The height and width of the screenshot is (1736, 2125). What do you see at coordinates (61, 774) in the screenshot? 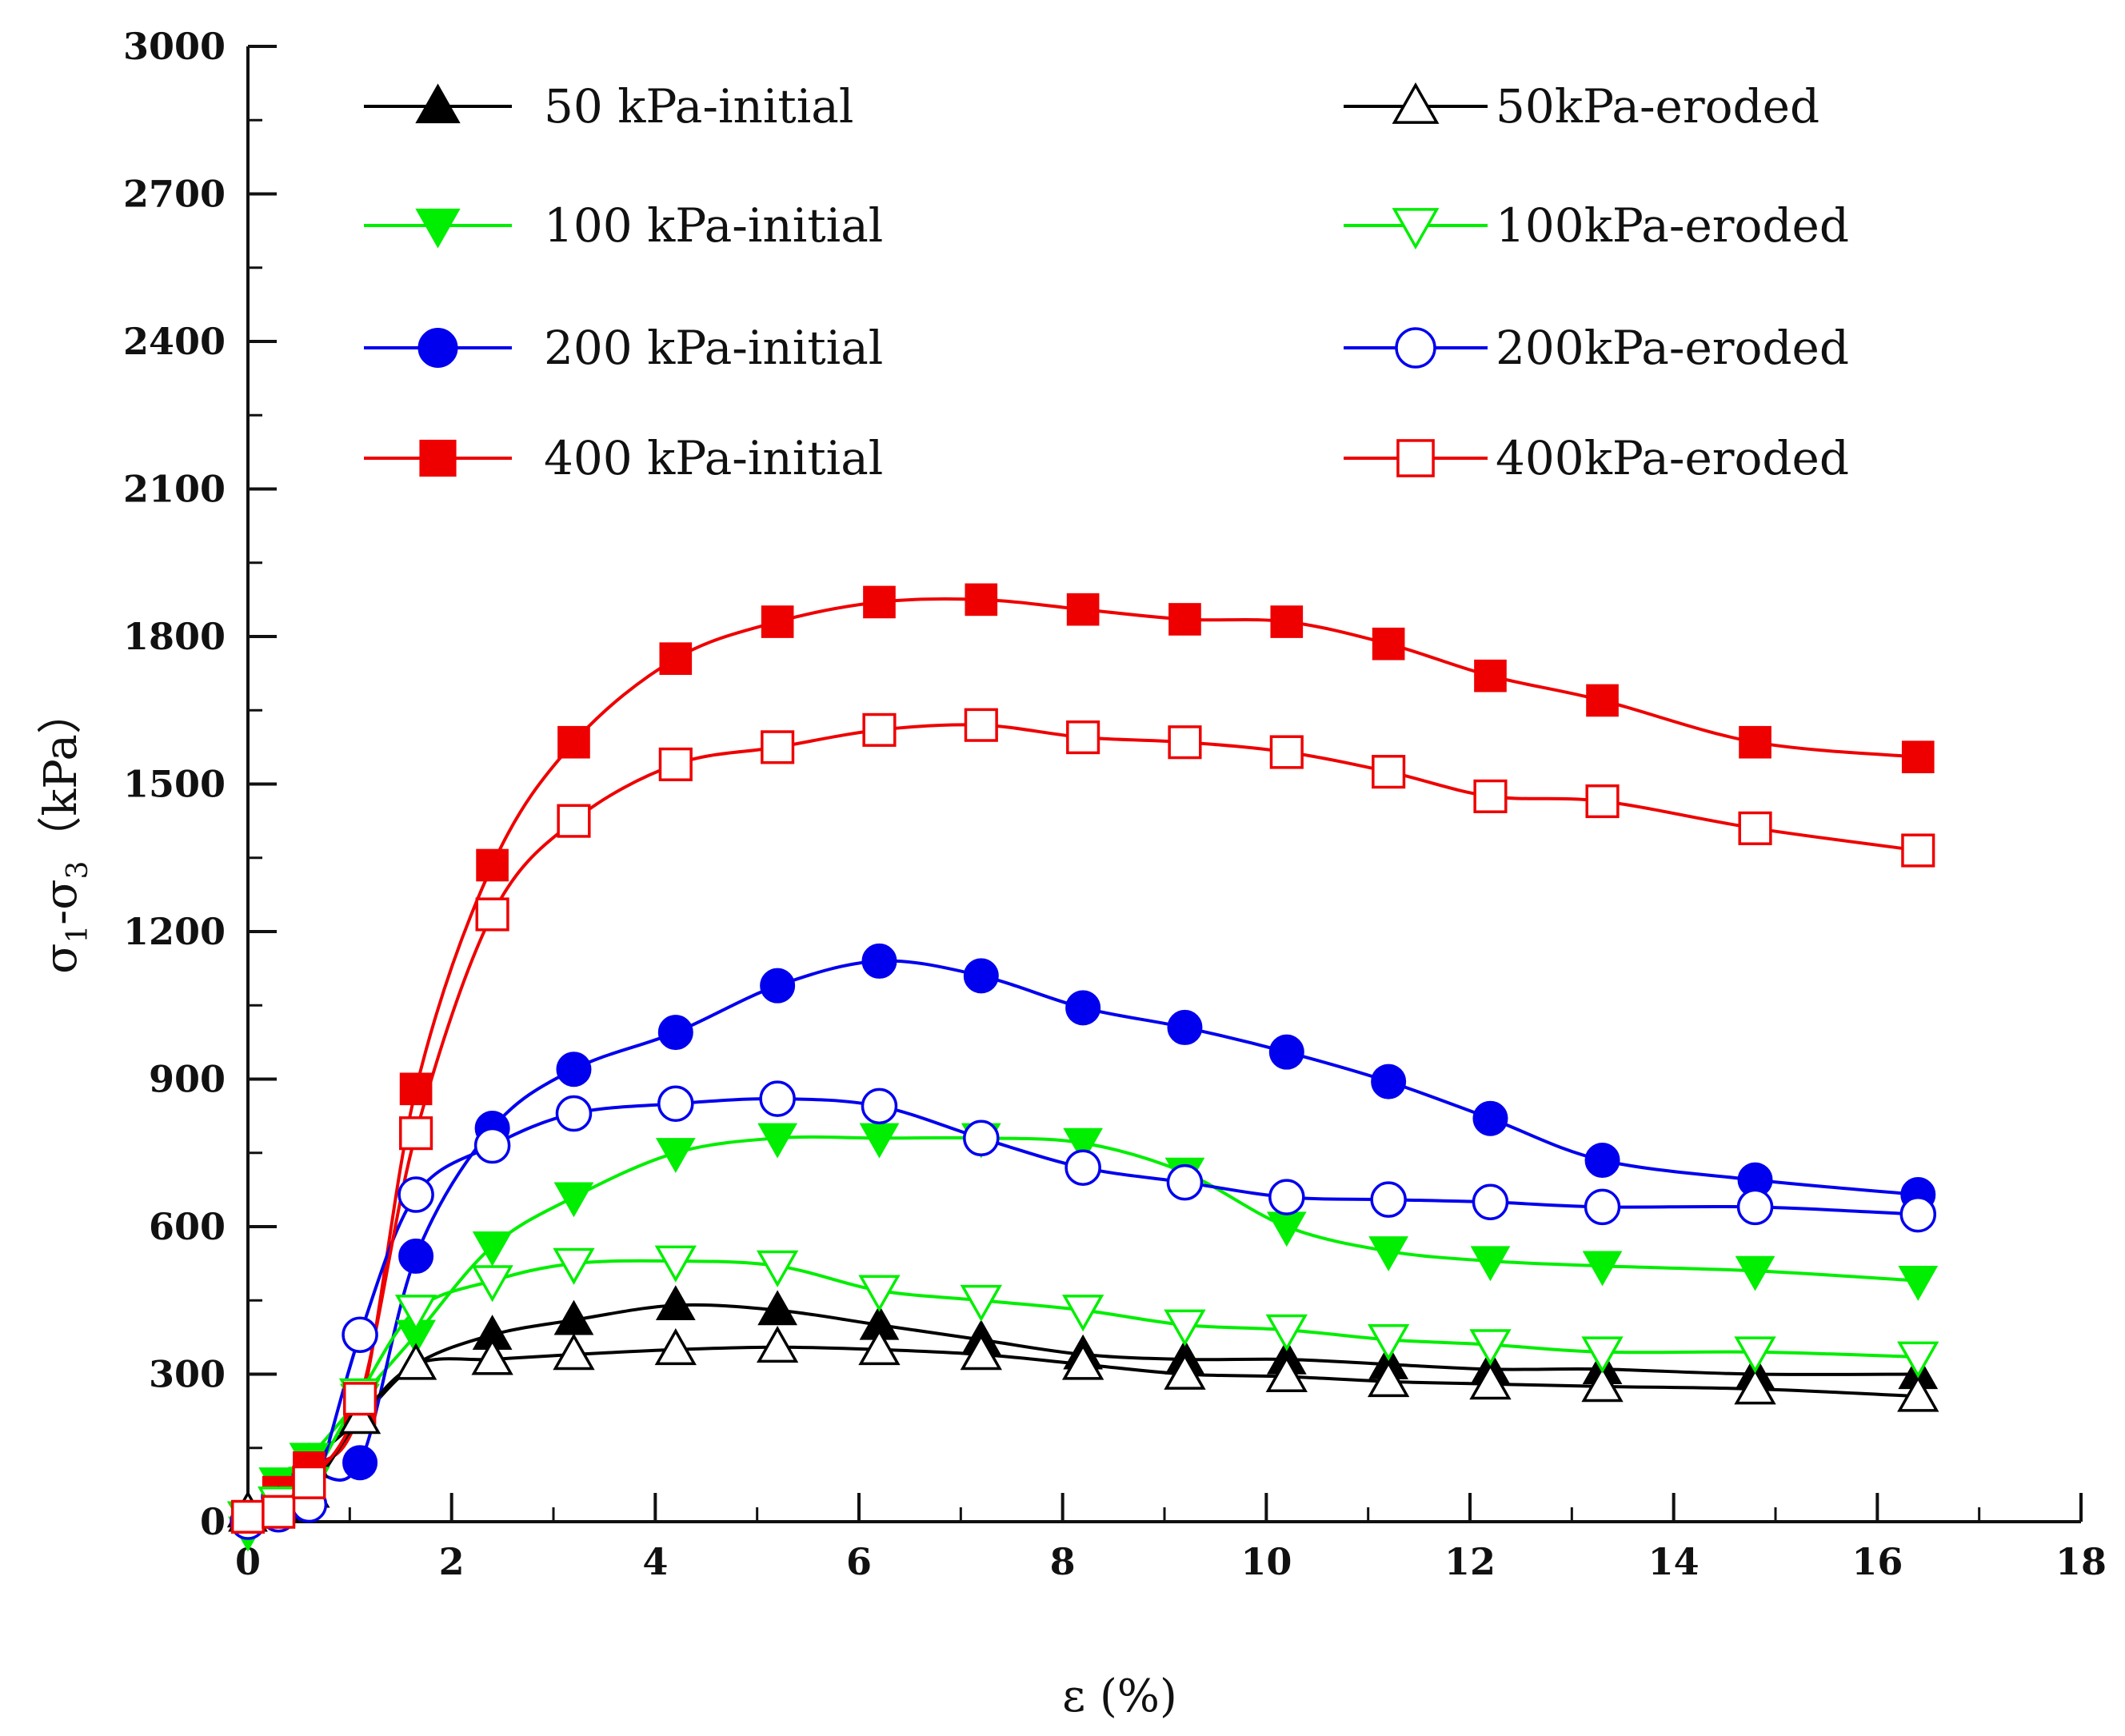
I see `y-title-unit: （kPa）` at bounding box center [61, 774].